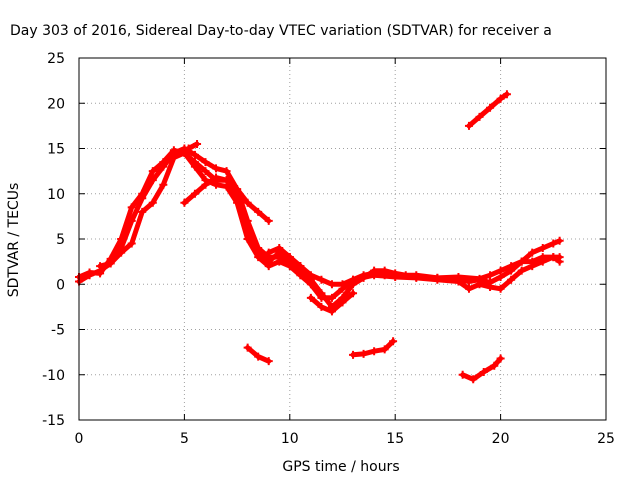 The height and width of the screenshot is (480, 640). I want to click on x-tick-label: 25, so click(606, 439).